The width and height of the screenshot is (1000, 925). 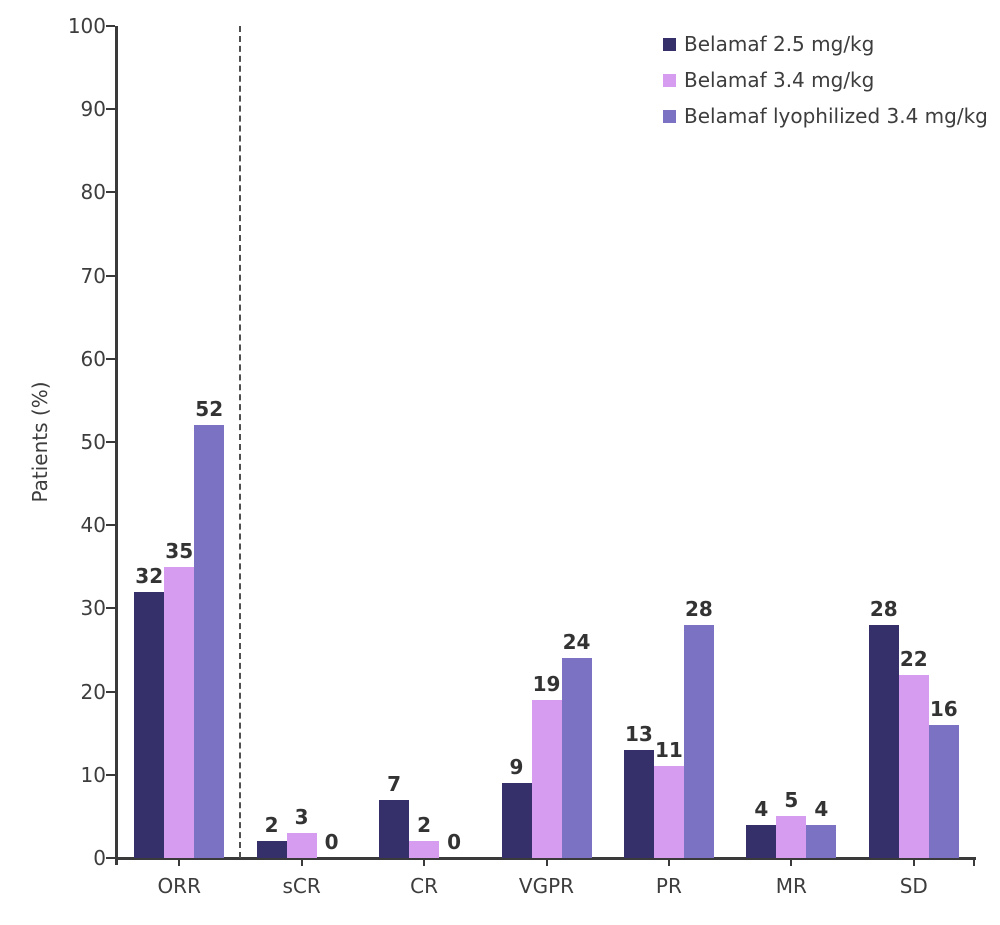 I want to click on bar-pr-series3, so click(x=698, y=741).